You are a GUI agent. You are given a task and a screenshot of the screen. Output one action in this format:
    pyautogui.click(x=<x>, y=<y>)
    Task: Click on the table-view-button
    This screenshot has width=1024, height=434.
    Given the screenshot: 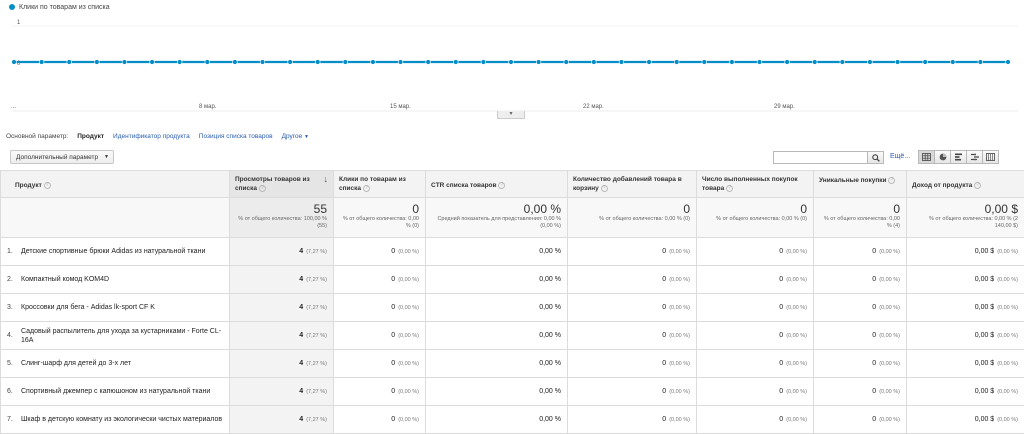 What is the action you would take?
    pyautogui.click(x=926, y=157)
    